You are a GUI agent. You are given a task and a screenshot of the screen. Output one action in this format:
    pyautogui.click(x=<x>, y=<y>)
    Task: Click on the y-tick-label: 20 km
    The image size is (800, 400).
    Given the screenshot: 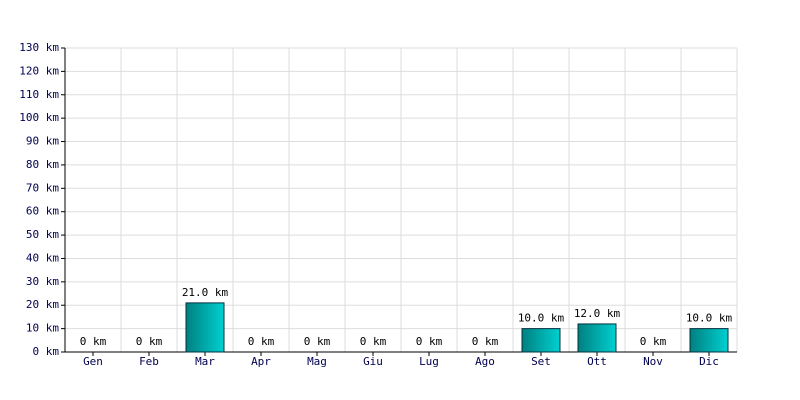 What is the action you would take?
    pyautogui.click(x=42, y=304)
    